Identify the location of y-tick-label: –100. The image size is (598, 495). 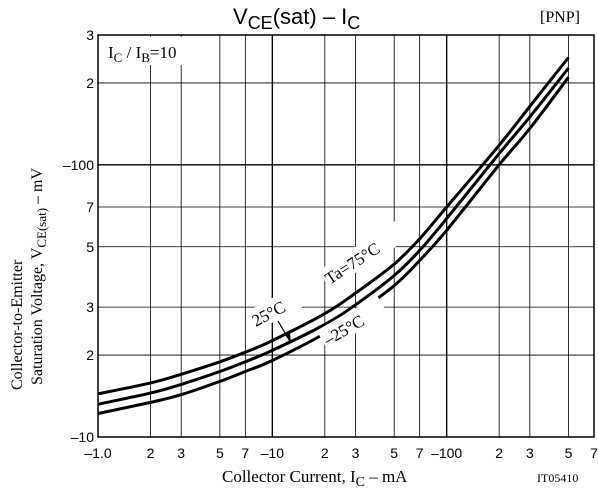
(78, 165).